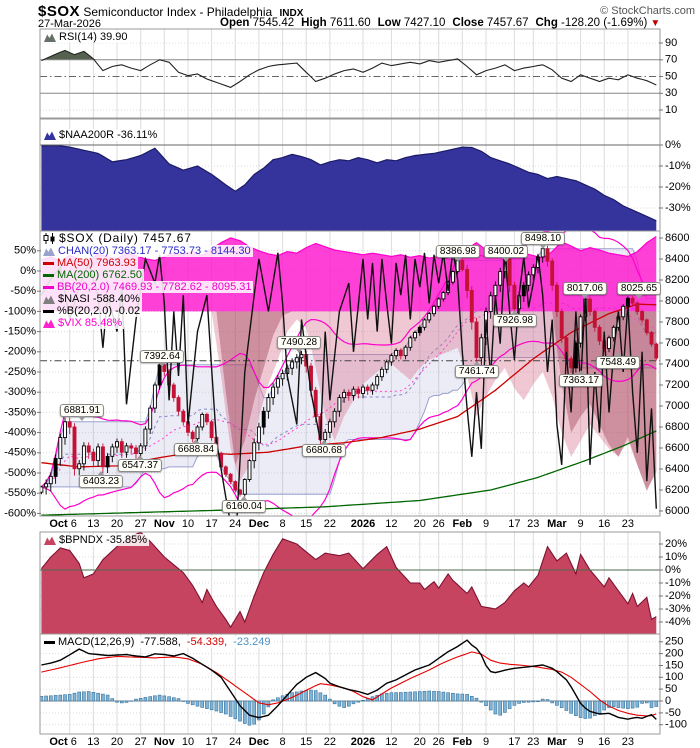 Image resolution: width=700 pixels, height=748 pixels. I want to click on quote-value: 7427.10, so click(423, 23).